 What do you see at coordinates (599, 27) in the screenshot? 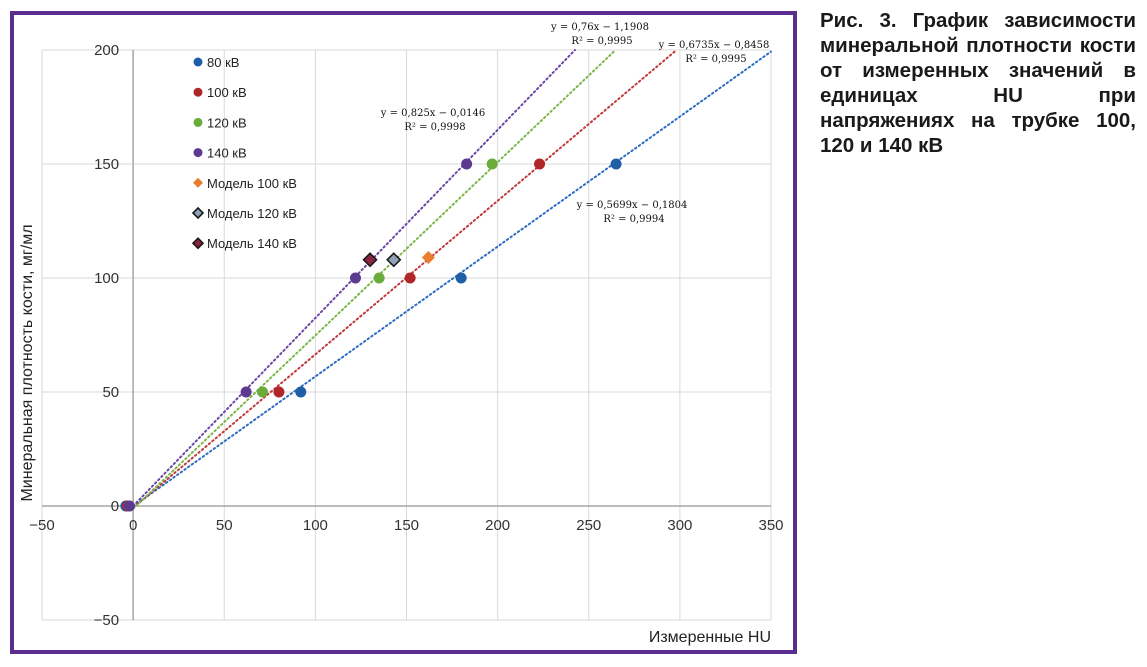
I see `trendline-equation: y = 0,76x − 1,1908` at bounding box center [599, 27].